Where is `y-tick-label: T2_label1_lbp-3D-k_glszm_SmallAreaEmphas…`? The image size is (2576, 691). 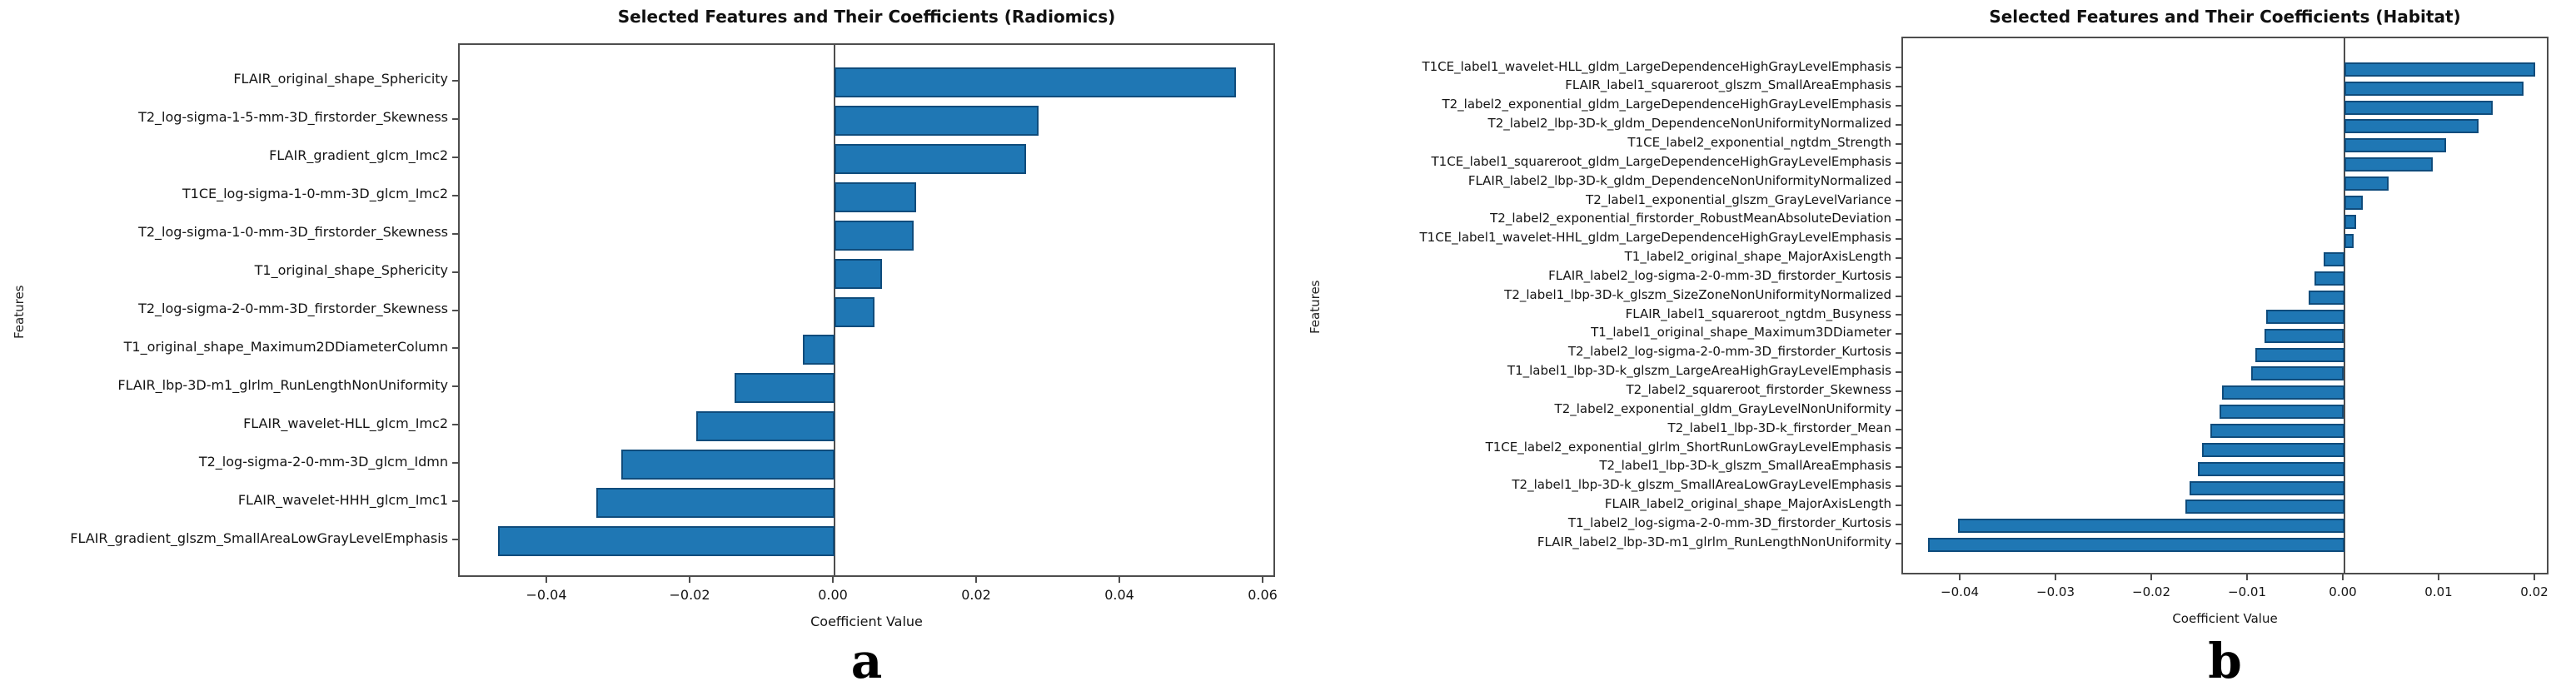 y-tick-label: T2_label1_lbp-3D-k_glszm_SmallAreaEmphas… is located at coordinates (1745, 465).